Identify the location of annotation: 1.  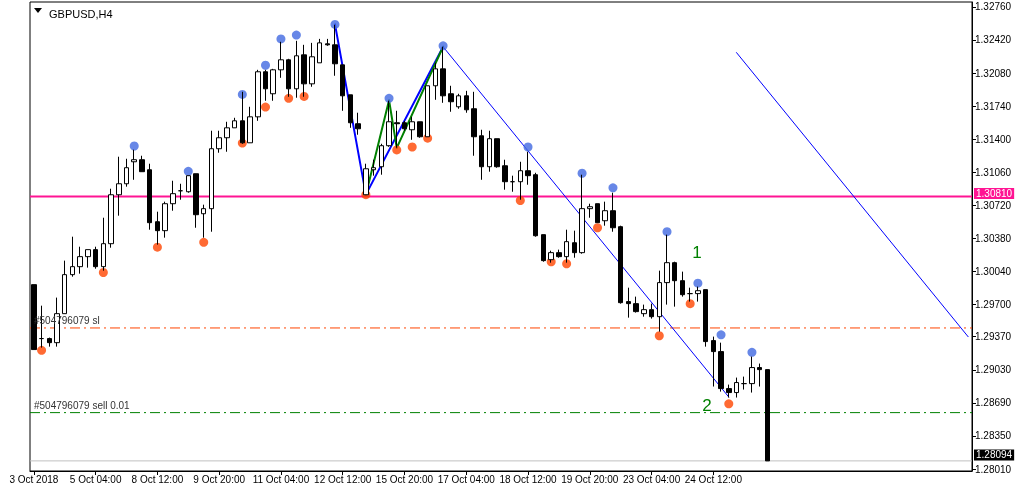
(697, 252).